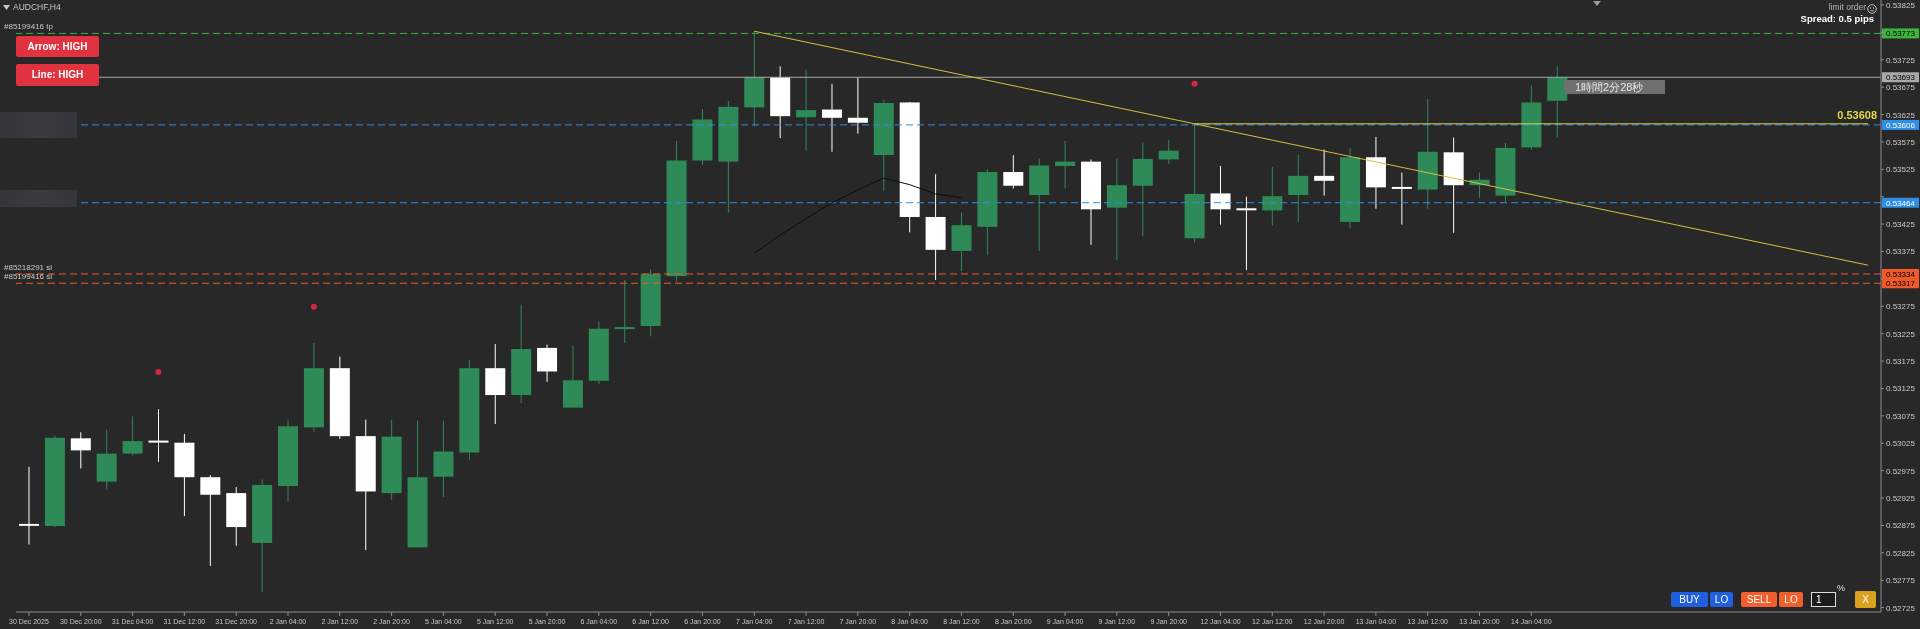 The image size is (1920, 629). Describe the element at coordinates (28, 27) in the screenshot. I see `annotation: #85199416 tp` at that location.